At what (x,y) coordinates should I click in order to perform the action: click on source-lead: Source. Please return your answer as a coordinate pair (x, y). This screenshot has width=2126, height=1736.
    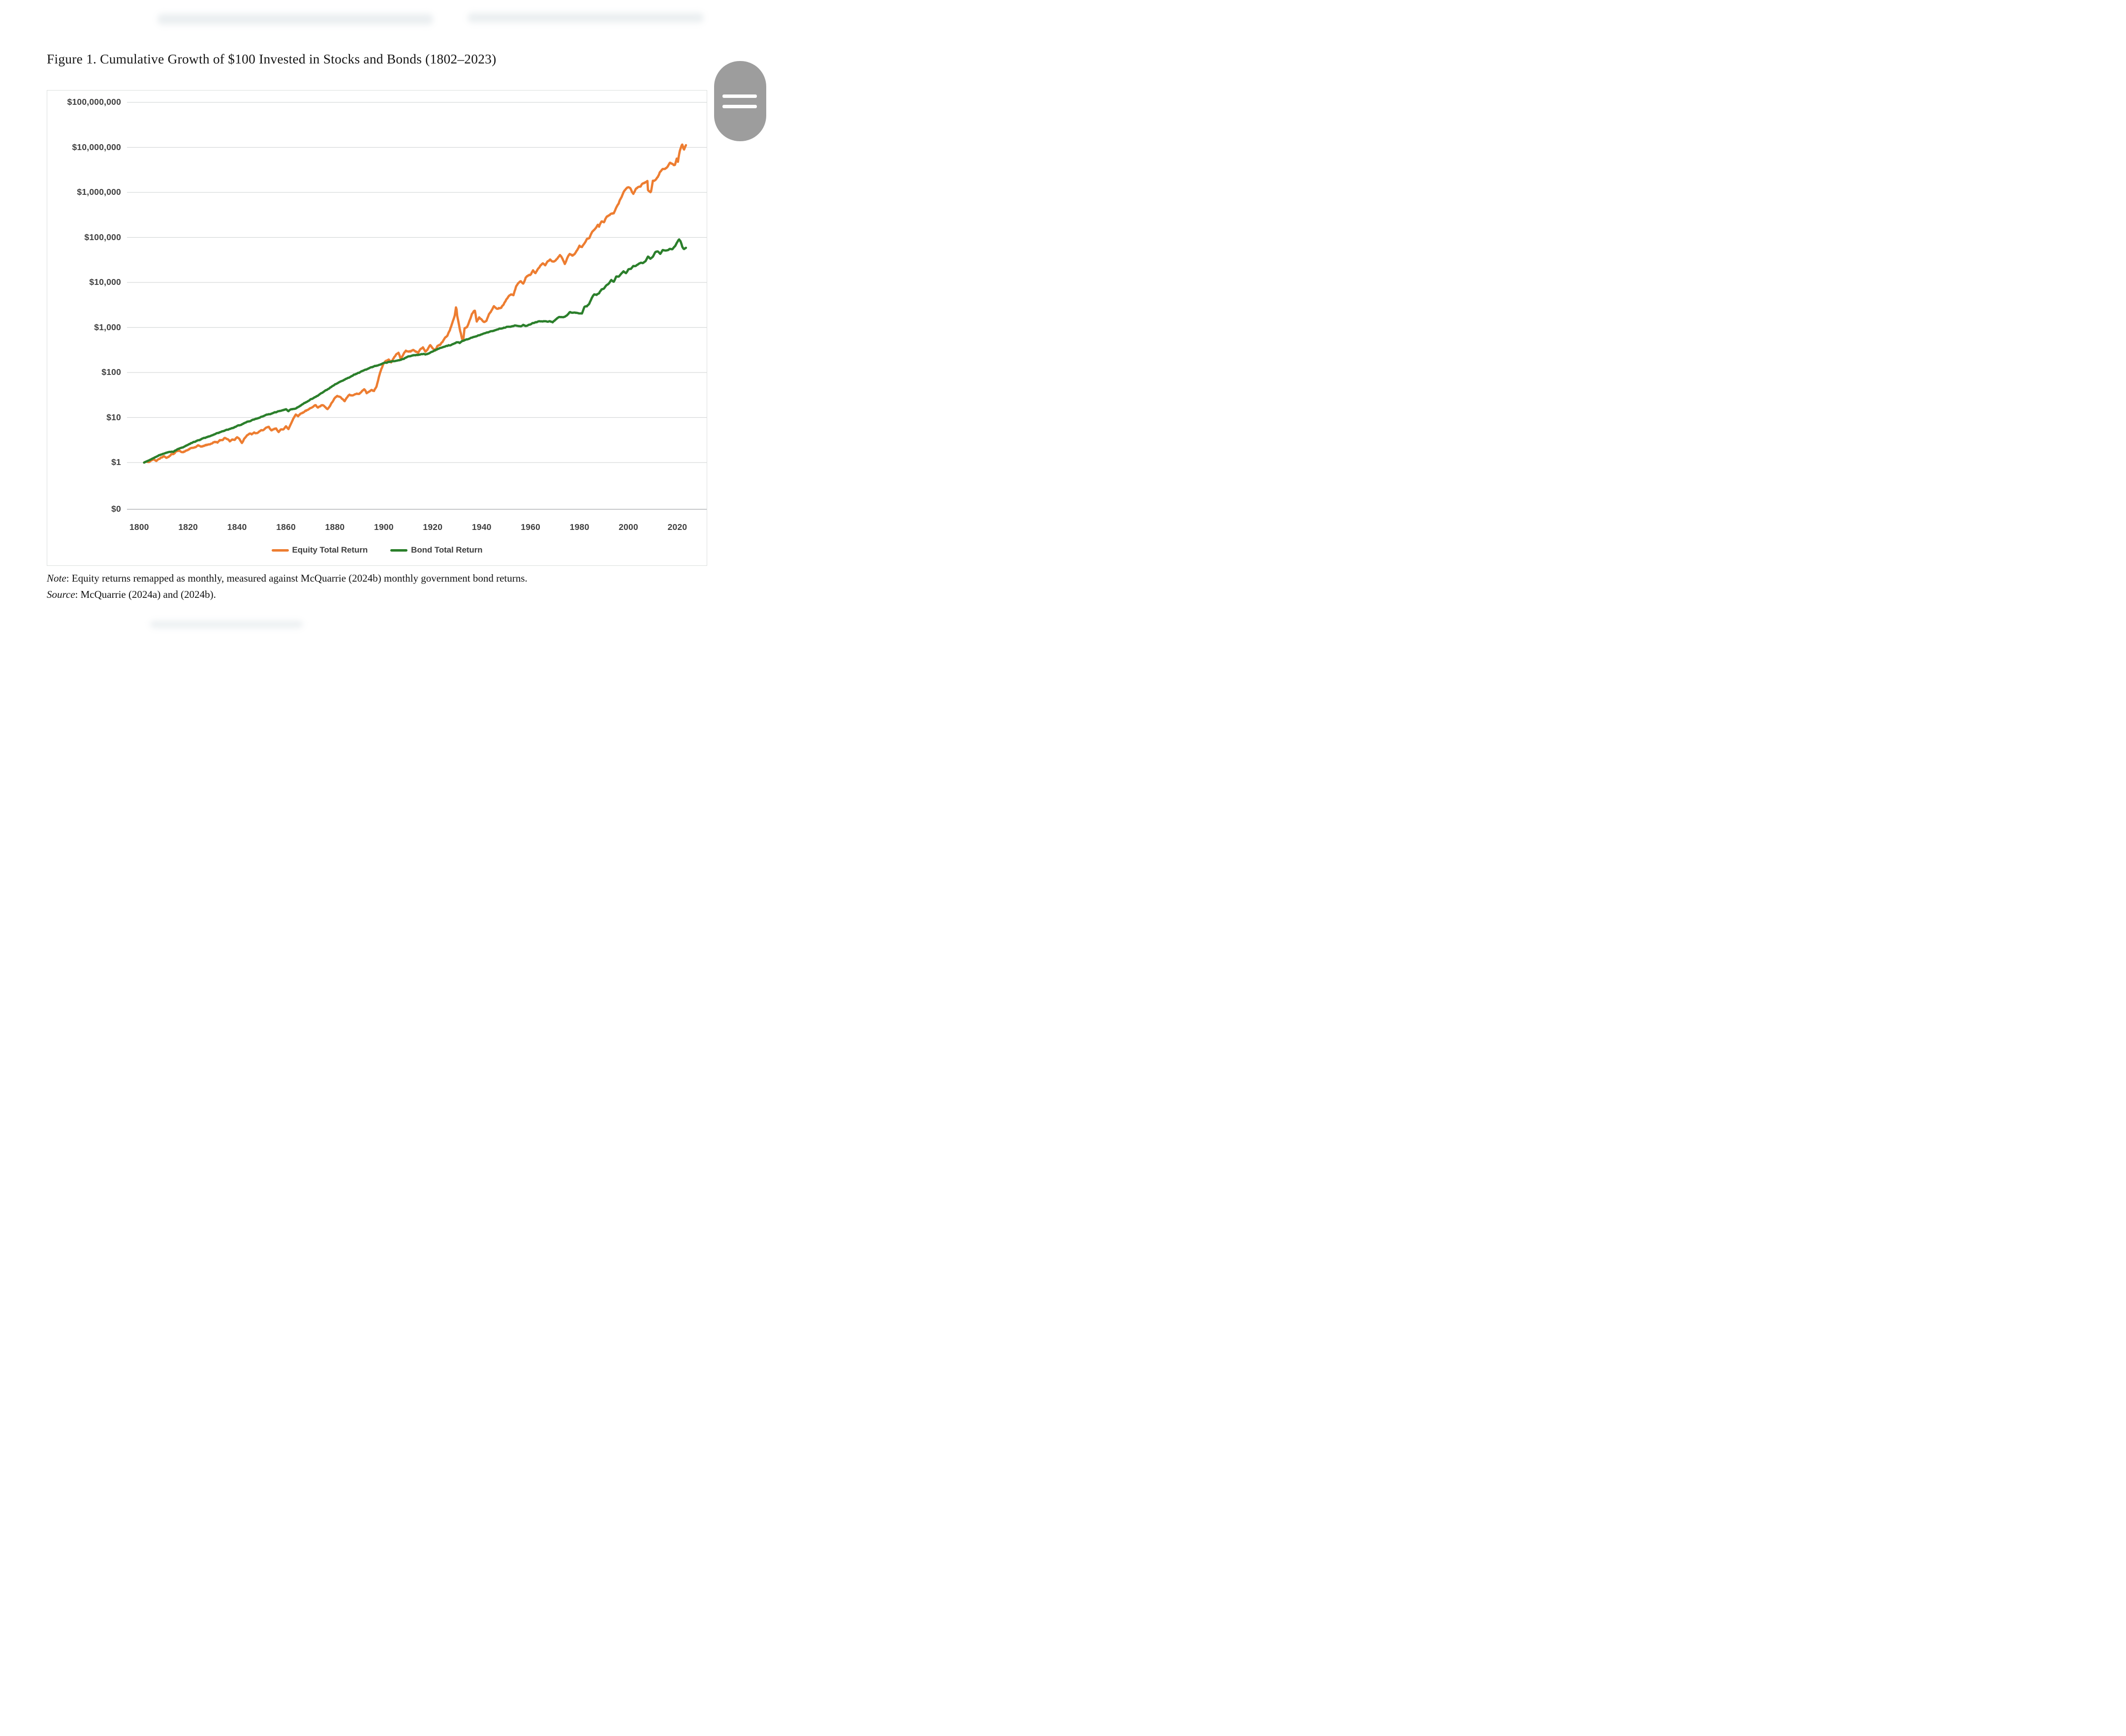
    Looking at the image, I should click on (61, 594).